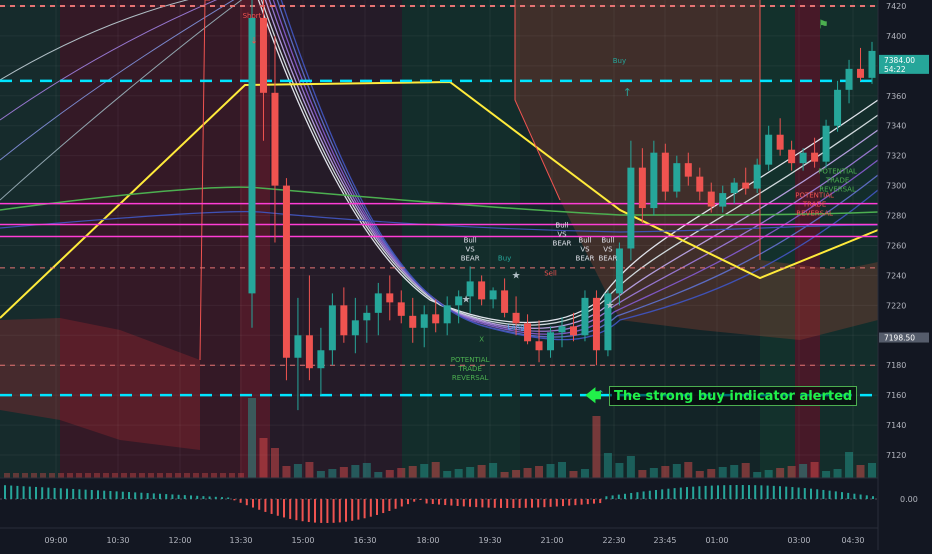  Describe the element at coordinates (252, 16) in the screenshot. I see `chart-annotation: Short` at that location.